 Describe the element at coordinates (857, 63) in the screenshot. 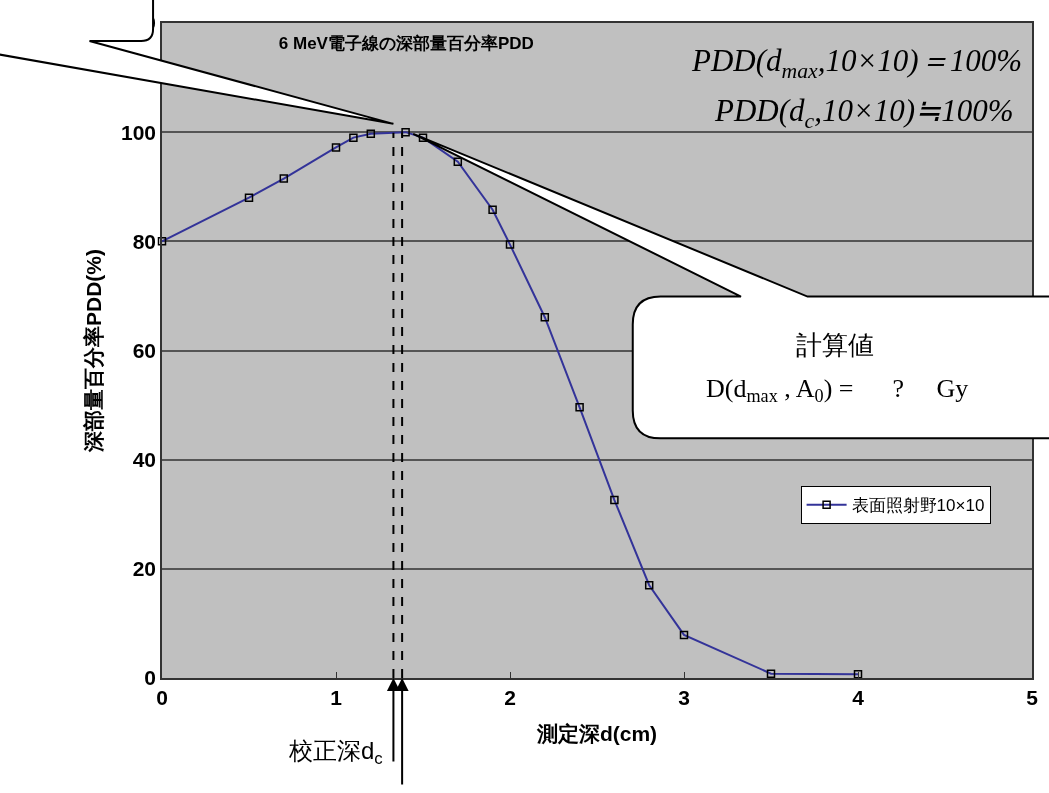

I see `annotation: PDD(d$_{max}$,10×10)＝100%` at that location.